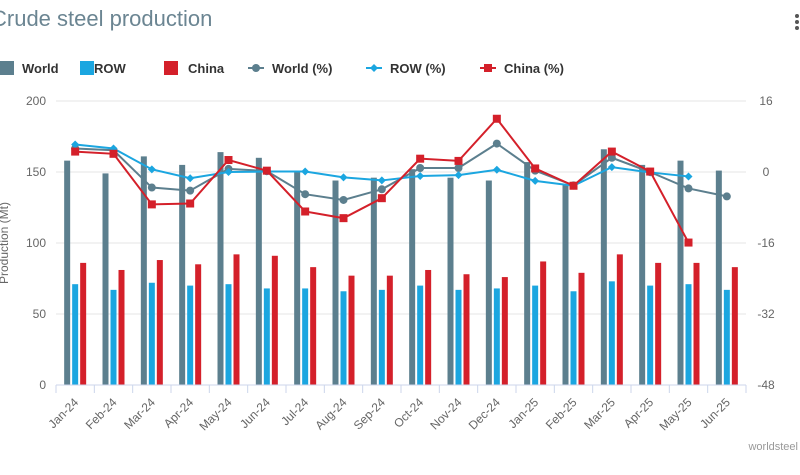 The width and height of the screenshot is (800, 475). I want to click on x-tick-label: Oct-24, so click(409, 413).